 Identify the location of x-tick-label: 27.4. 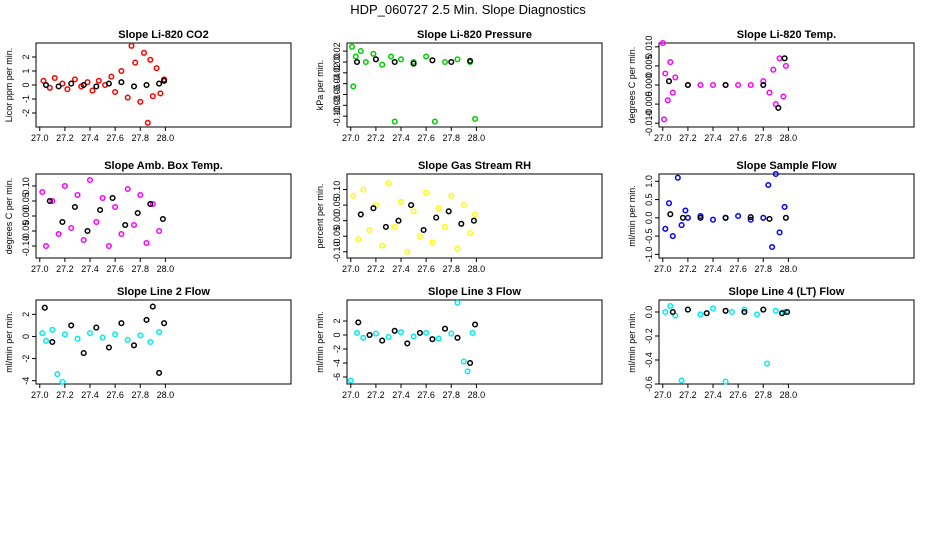
(713, 138).